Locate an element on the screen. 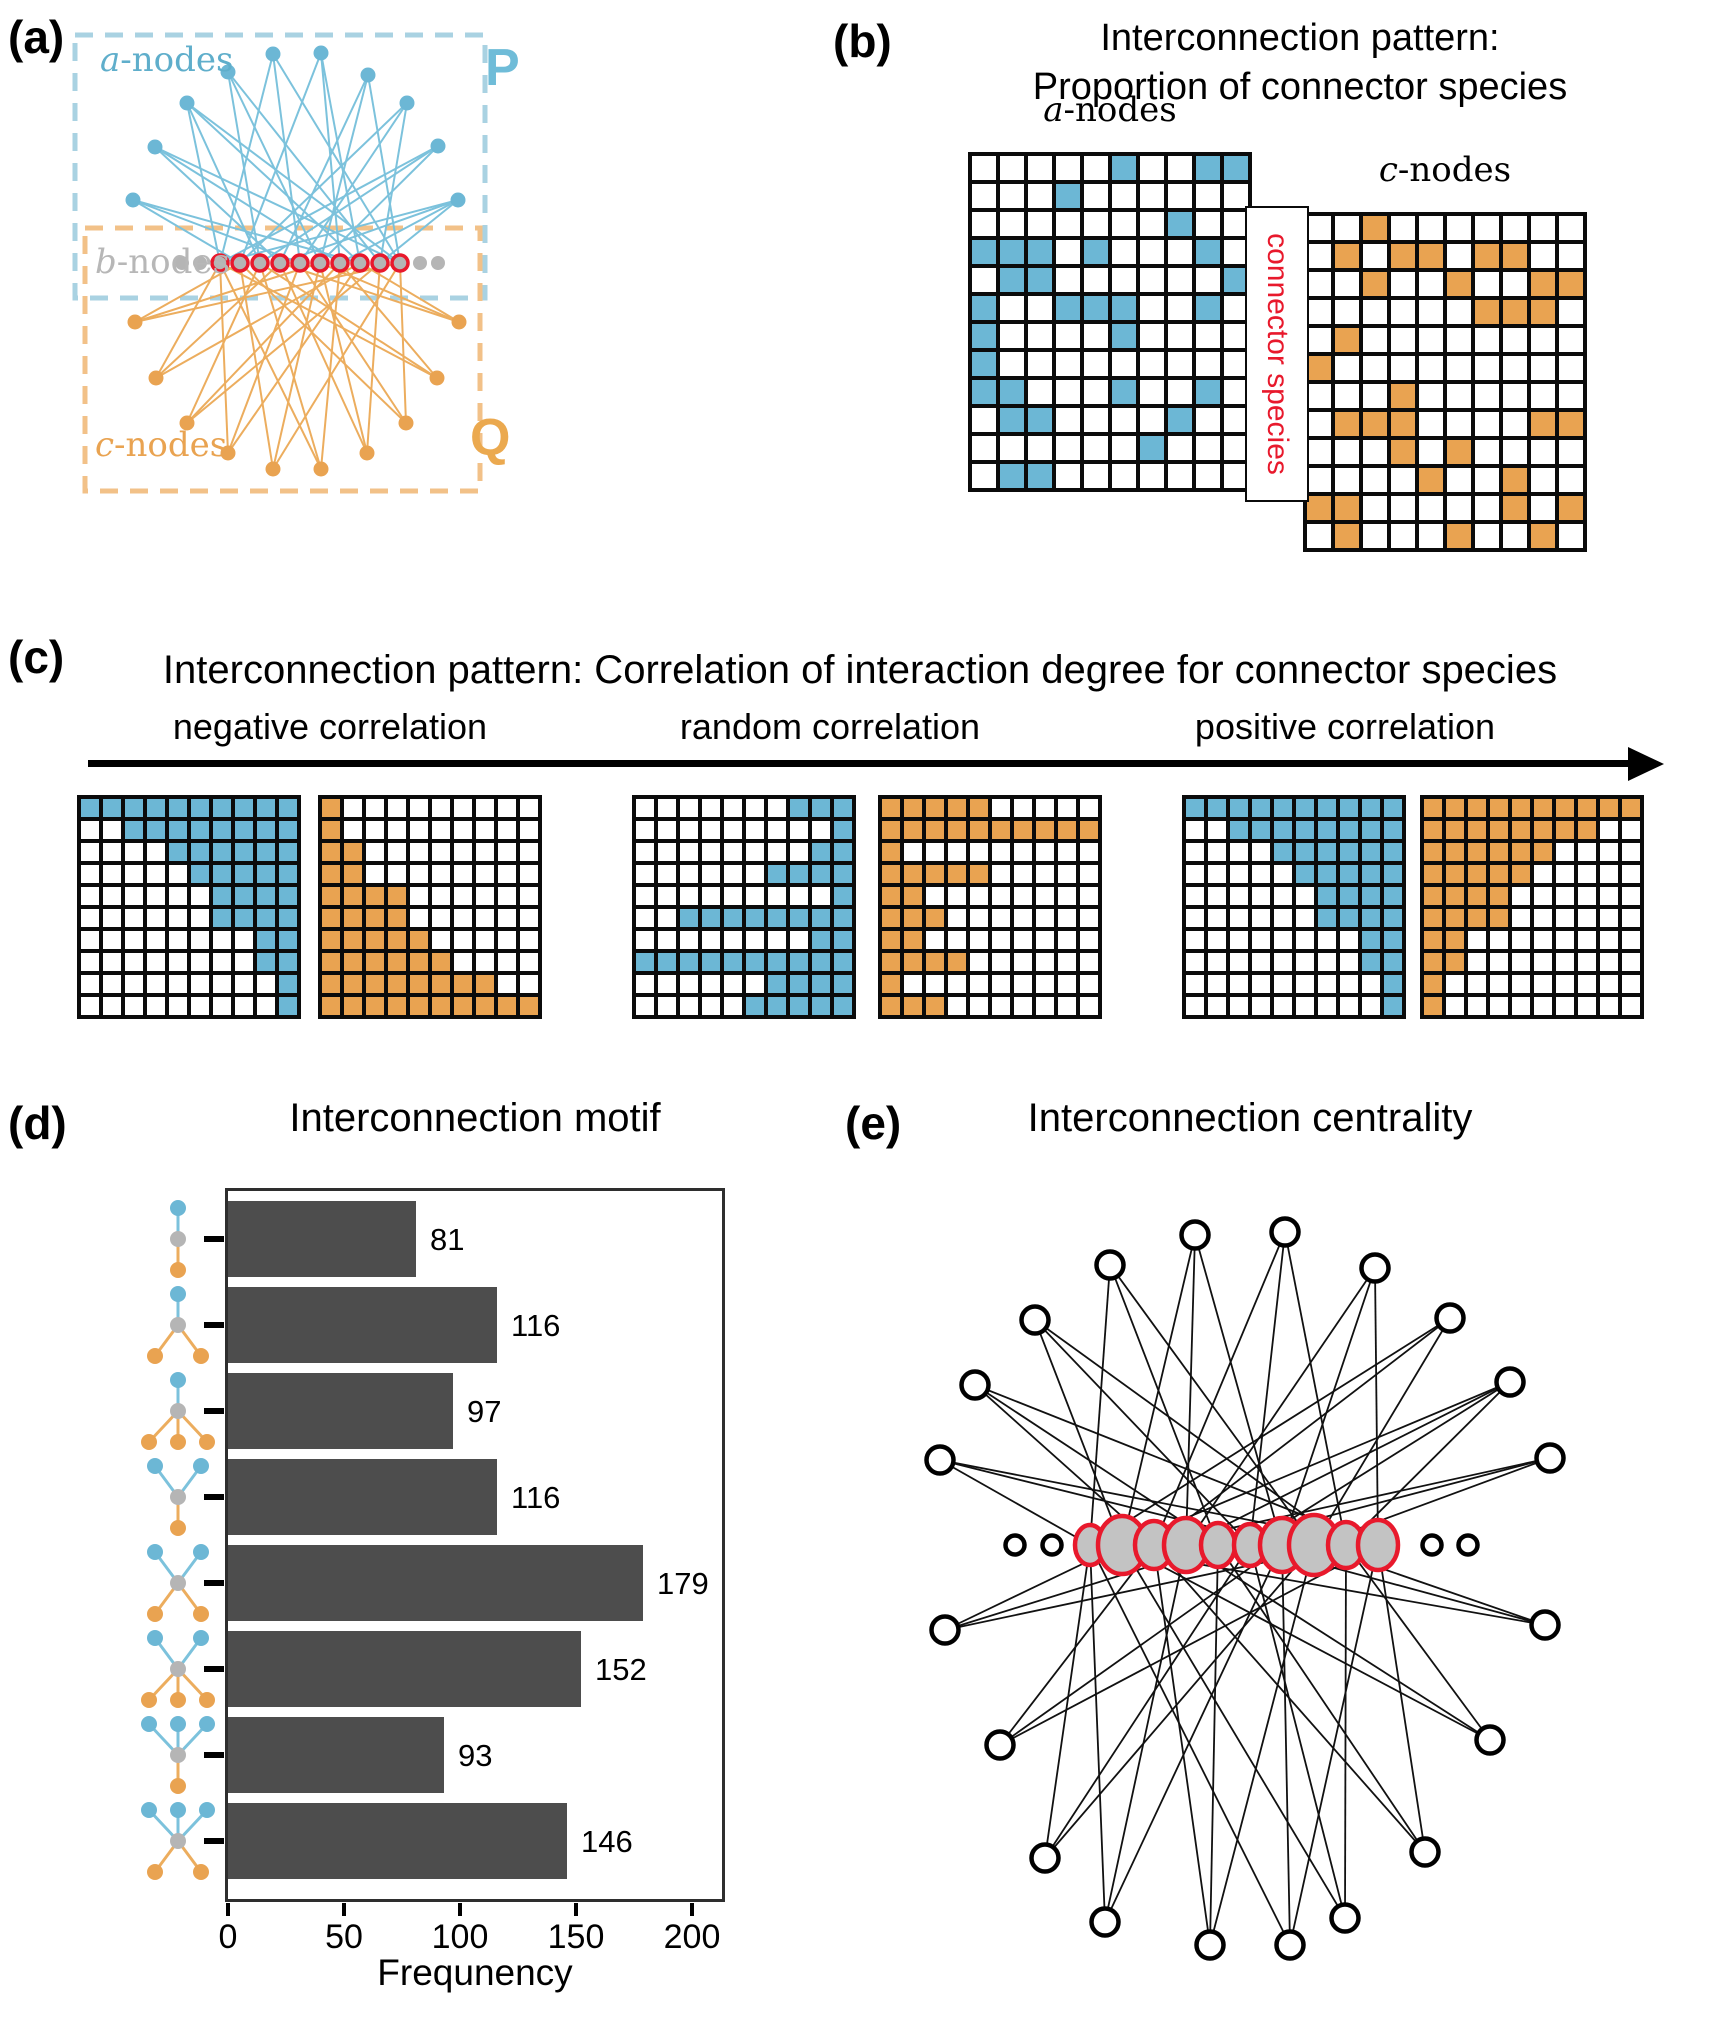 The width and height of the screenshot is (1711, 2020). b-letter: b is located at coordinates (106, 262).